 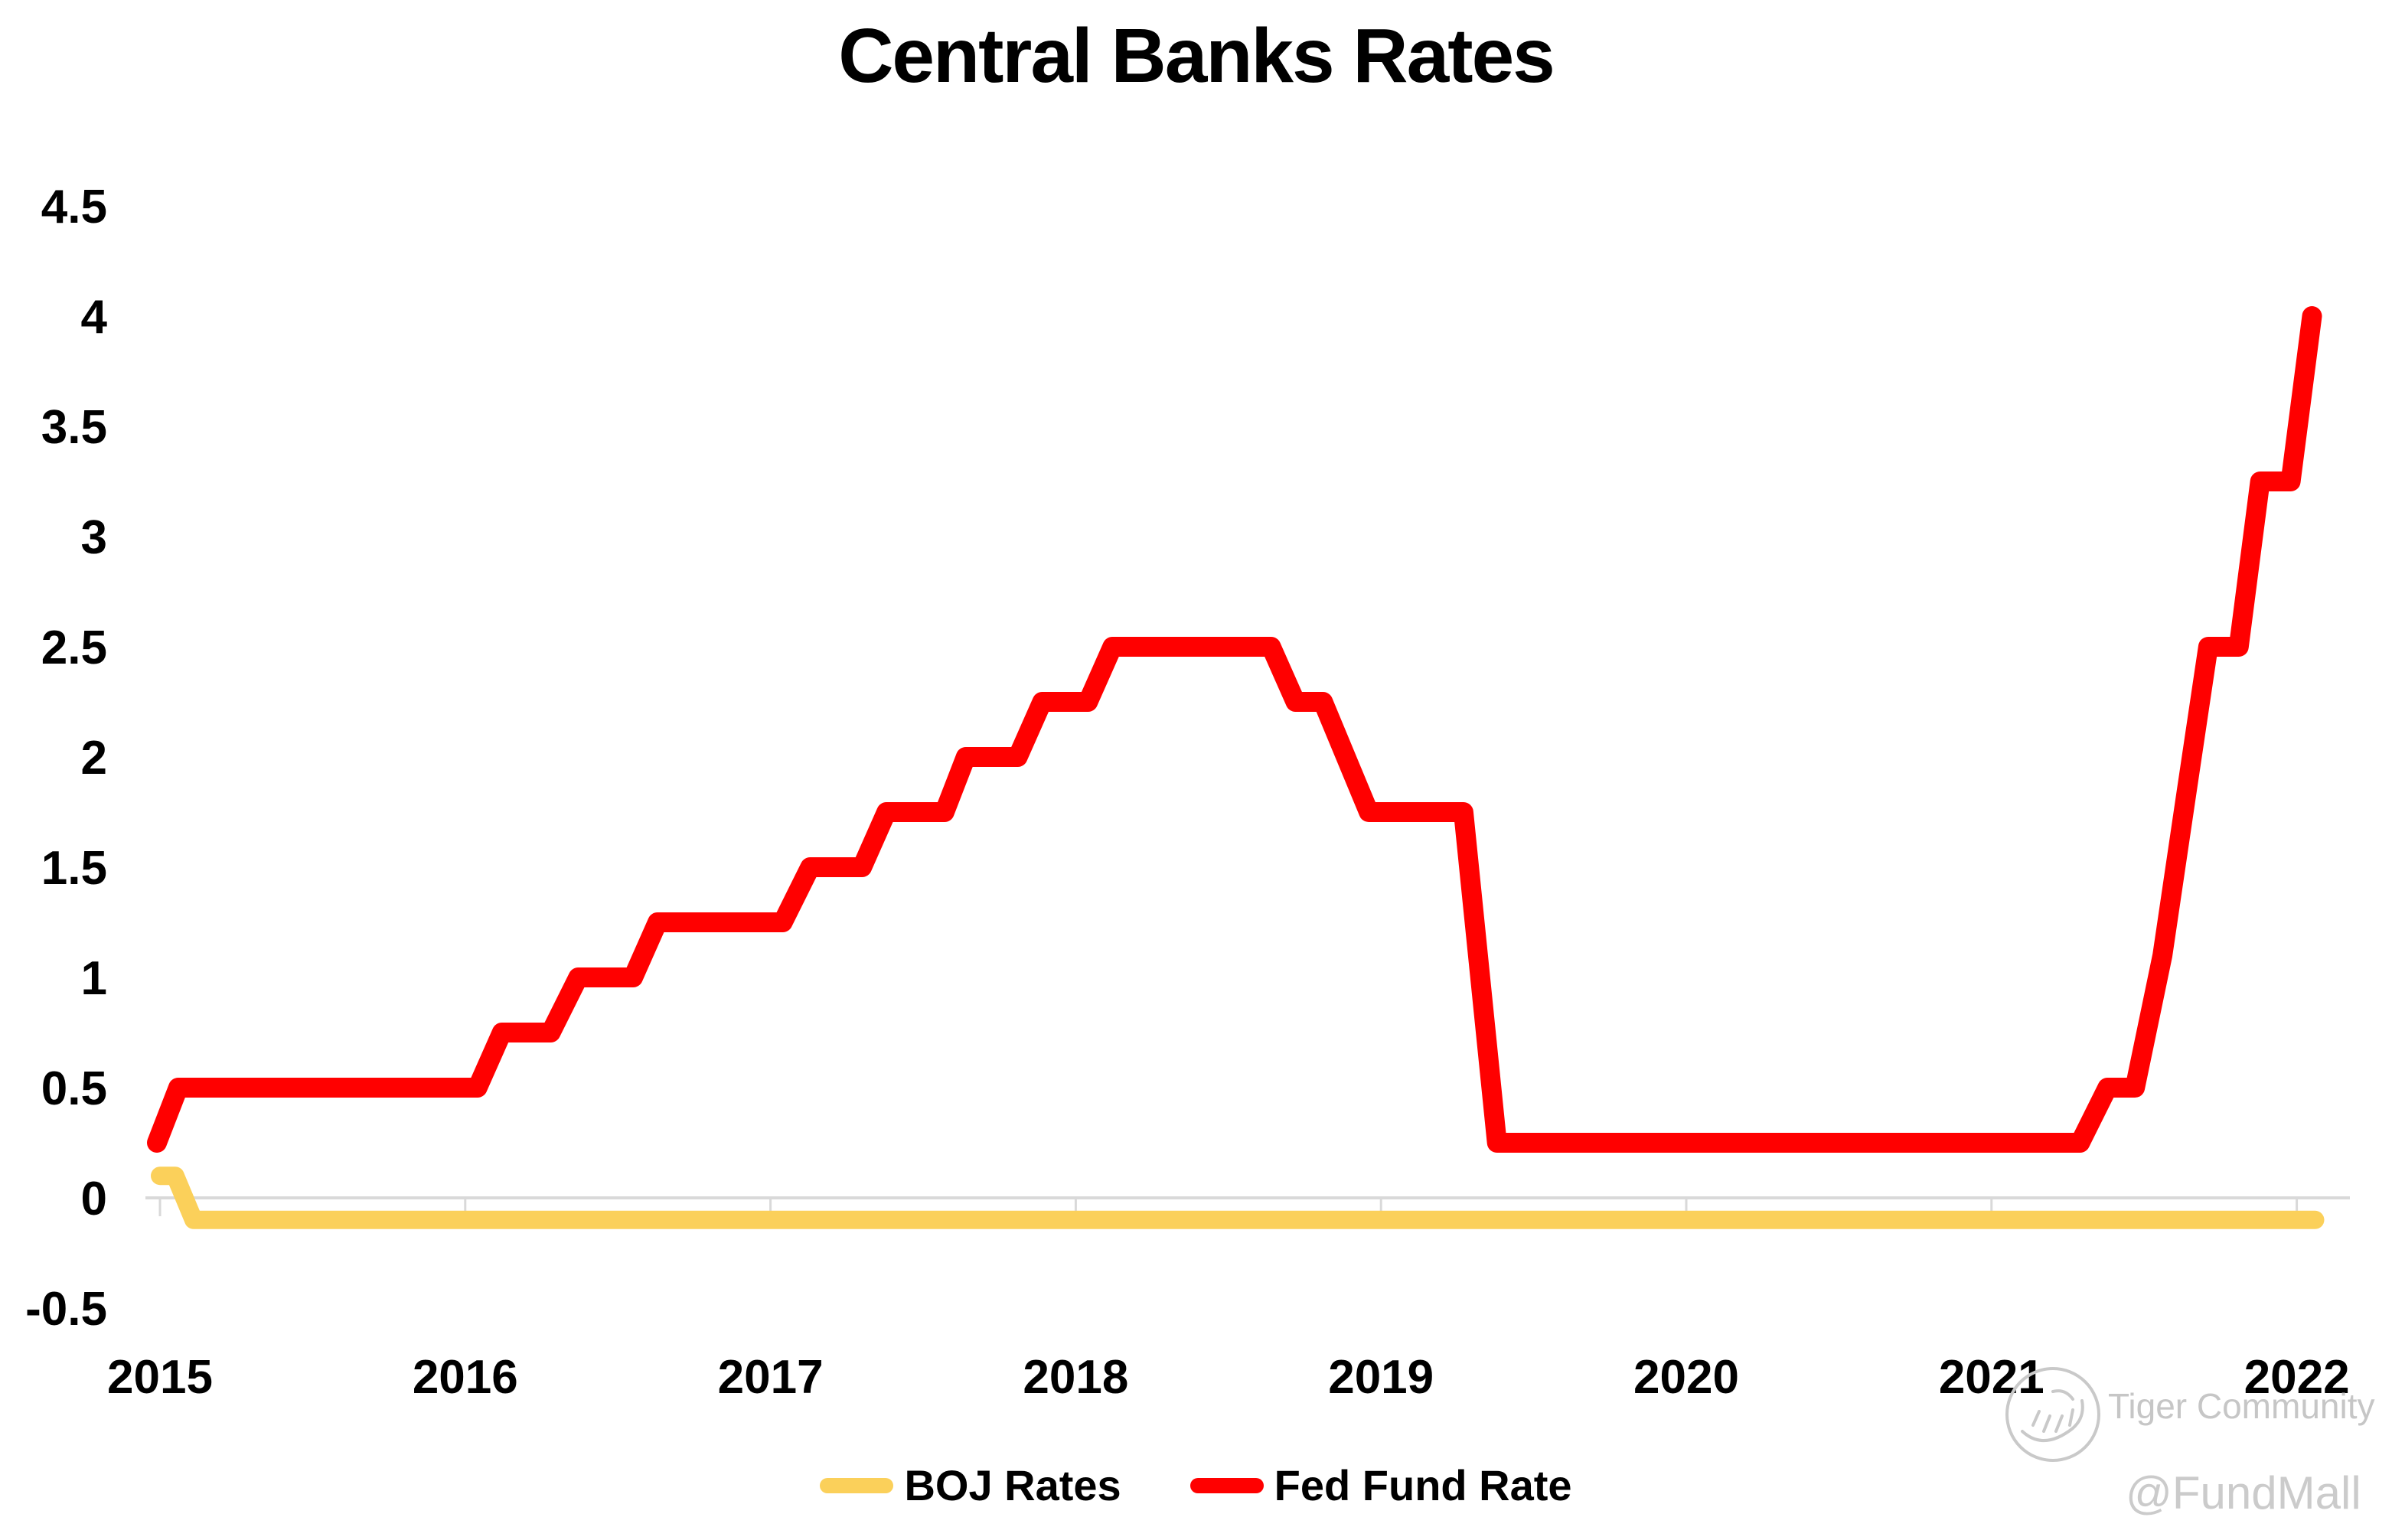 What do you see at coordinates (66, 1309) in the screenshot?
I see `y-tick-label: -0.5` at bounding box center [66, 1309].